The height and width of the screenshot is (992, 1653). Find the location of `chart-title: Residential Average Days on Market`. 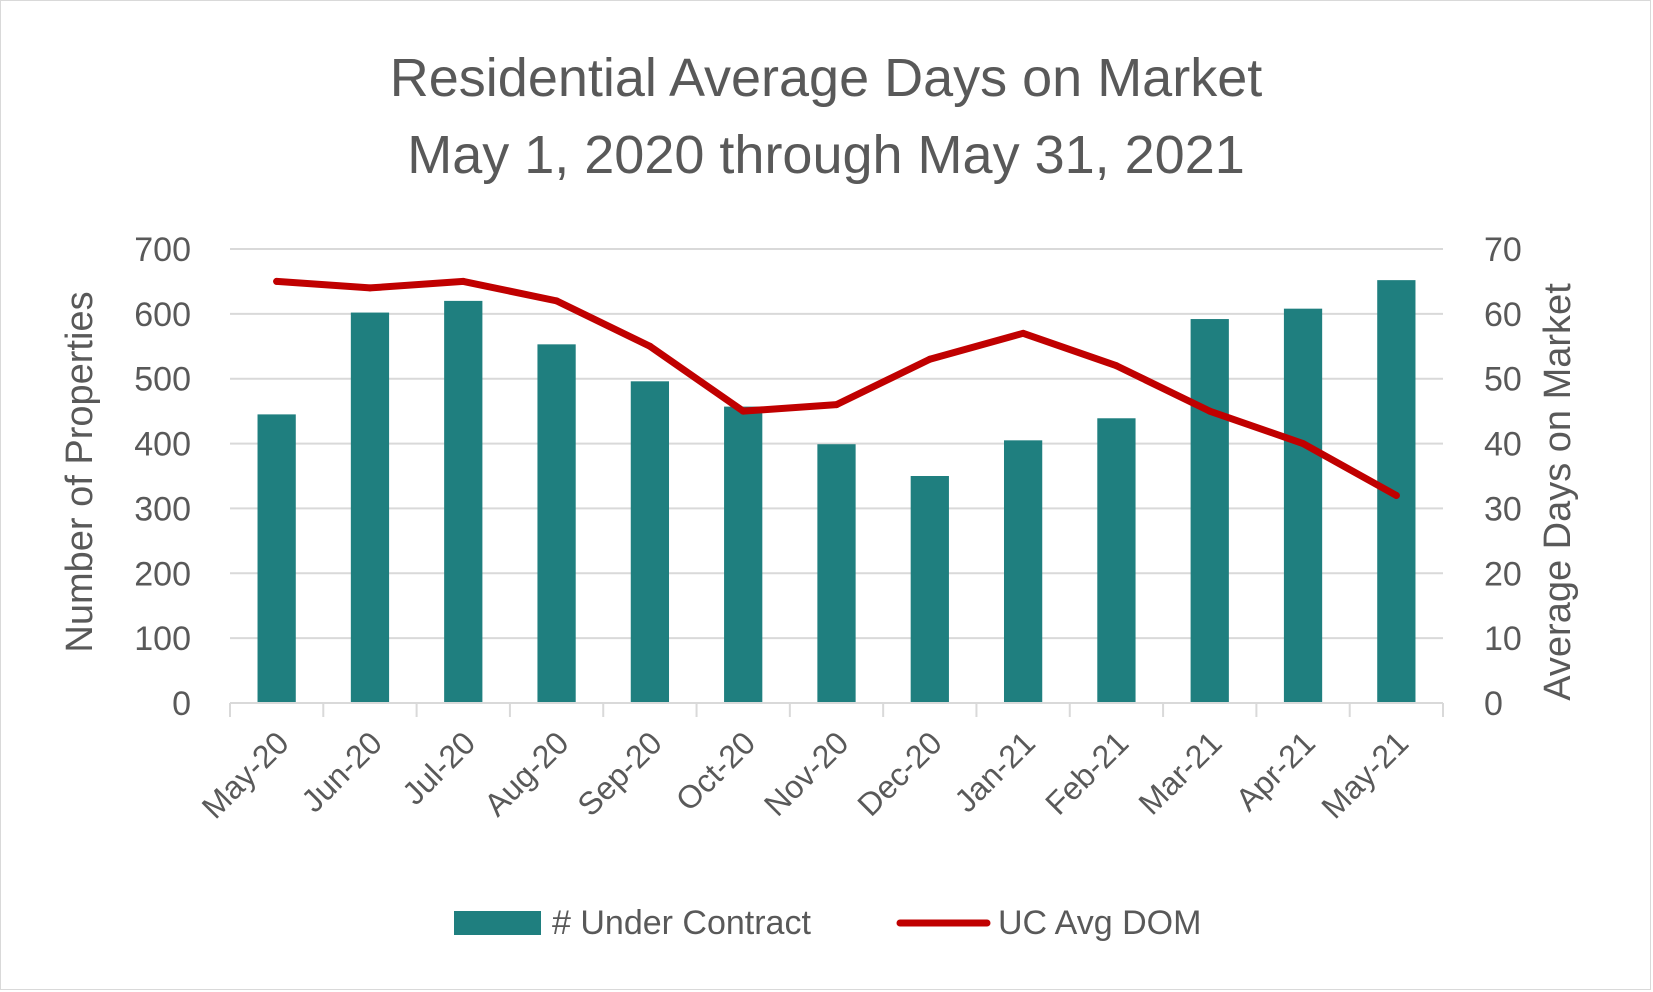

chart-title: Residential Average Days on Market is located at coordinates (826, 78).